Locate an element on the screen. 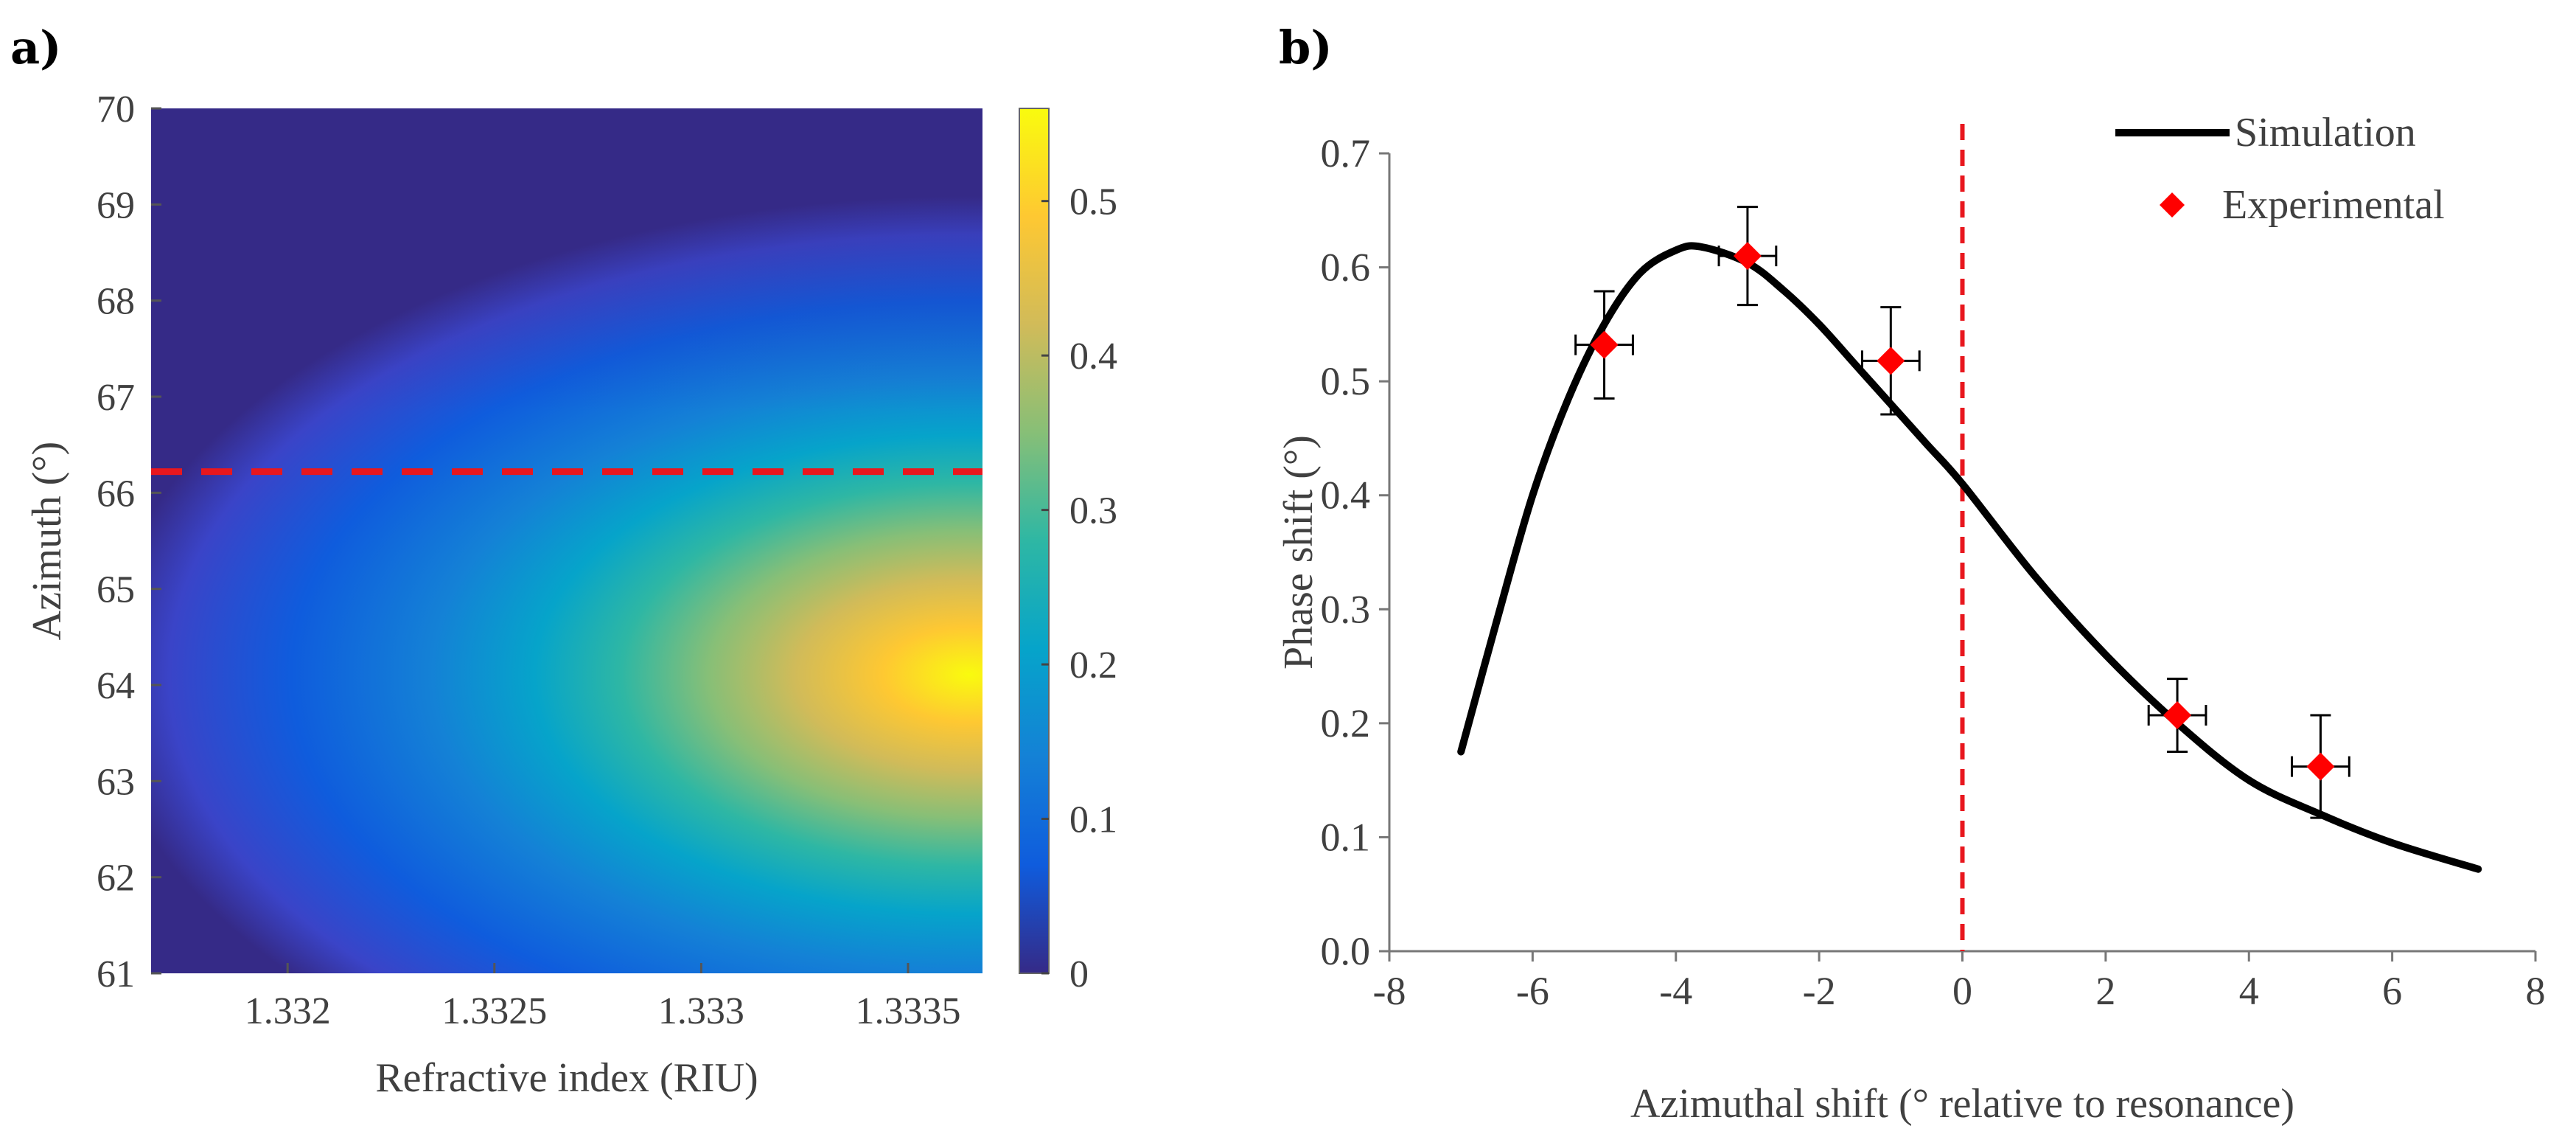 The image size is (2576, 1137). legend: Simulation Experimental is located at coordinates (2280, 169).